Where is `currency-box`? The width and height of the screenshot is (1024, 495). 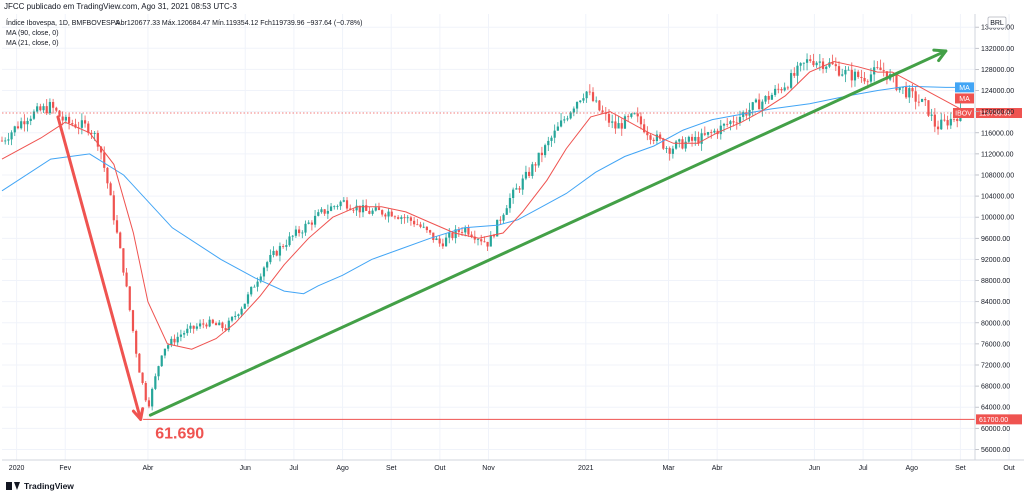
currency-box is located at coordinates (997, 22).